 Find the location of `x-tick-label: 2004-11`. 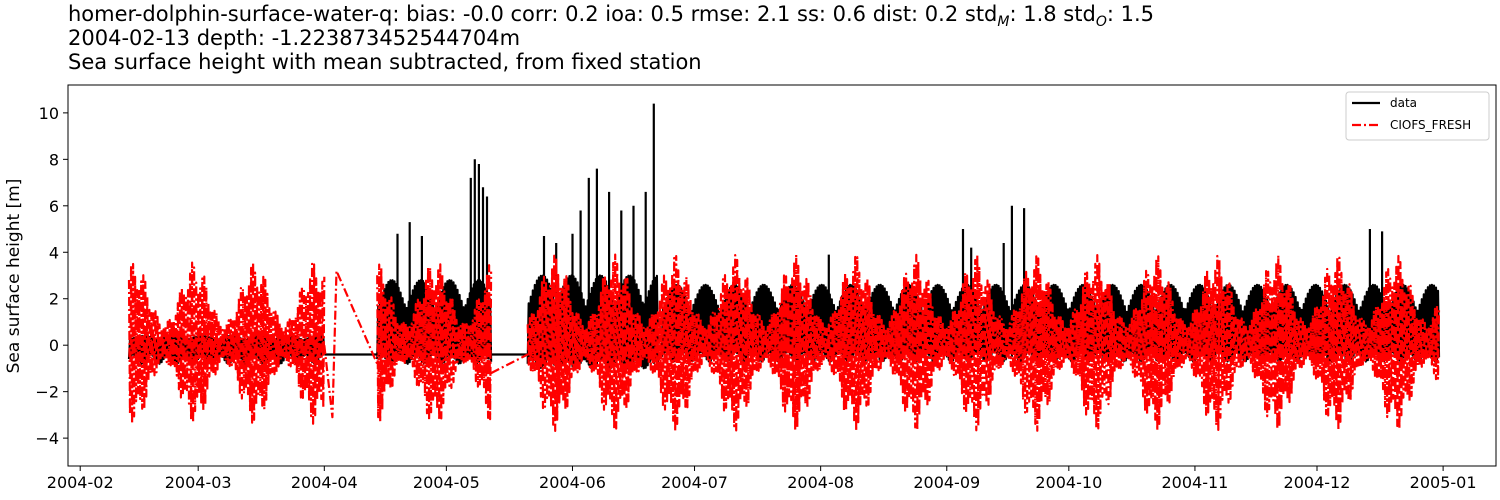

x-tick-label: 2004-11 is located at coordinates (1195, 482).